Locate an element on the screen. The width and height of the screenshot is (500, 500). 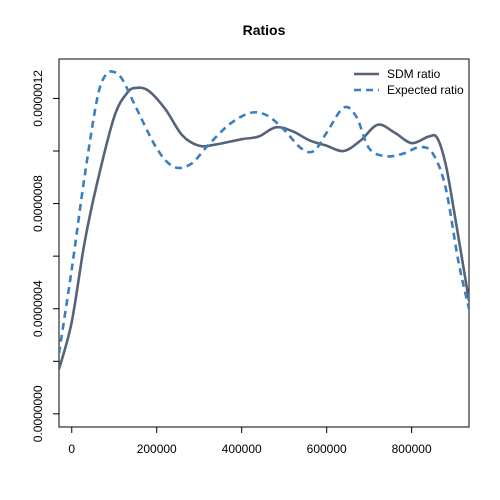
x-tick-label: 400000 is located at coordinates (242, 449).